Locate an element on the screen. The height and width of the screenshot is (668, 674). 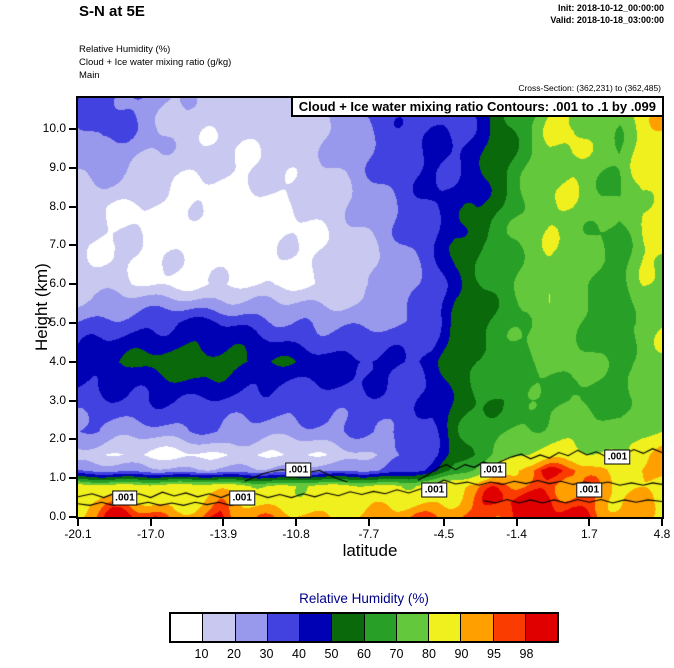
colorbar-labels: 10 20 30 40 50 60 70 80 90 95 98 is located at coordinates (364, 655).